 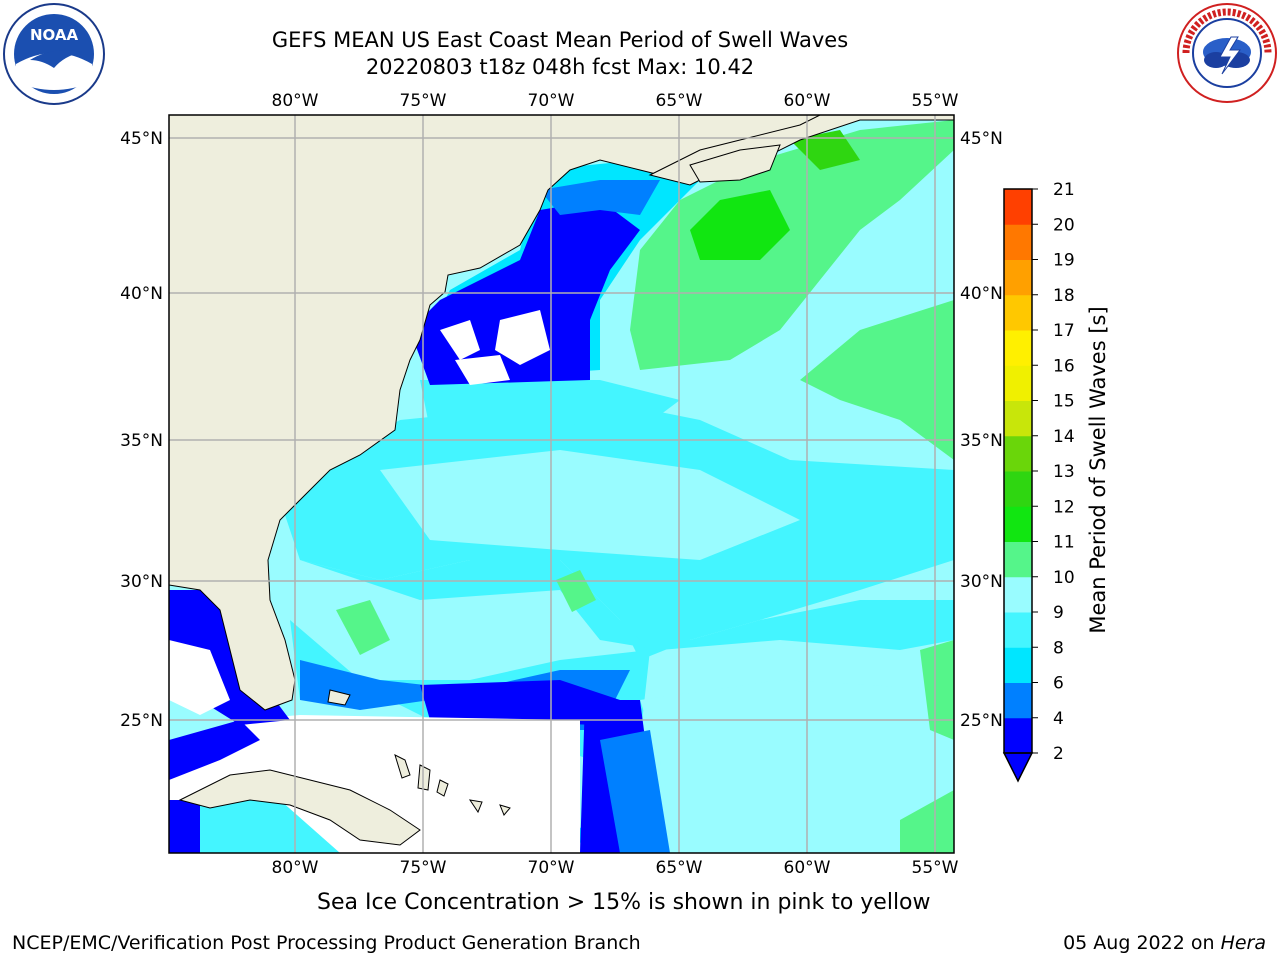 What do you see at coordinates (141, 721) in the screenshot?
I see `lat-label-left: 25°N` at bounding box center [141, 721].